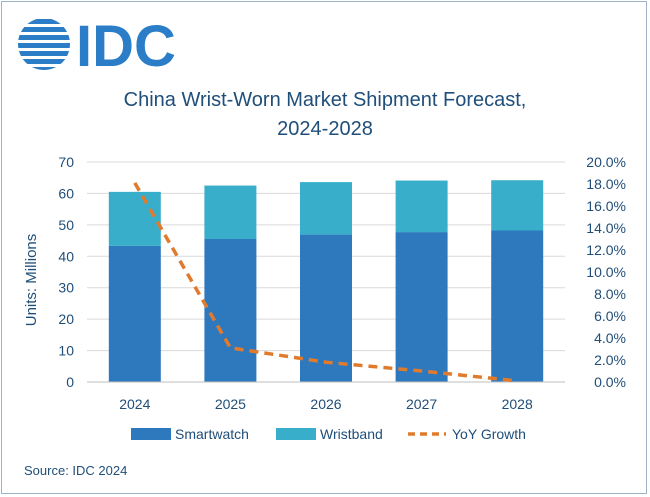 This screenshot has width=650, height=497. Describe the element at coordinates (296, 434) in the screenshot. I see `legend-swatch-wristband` at that location.